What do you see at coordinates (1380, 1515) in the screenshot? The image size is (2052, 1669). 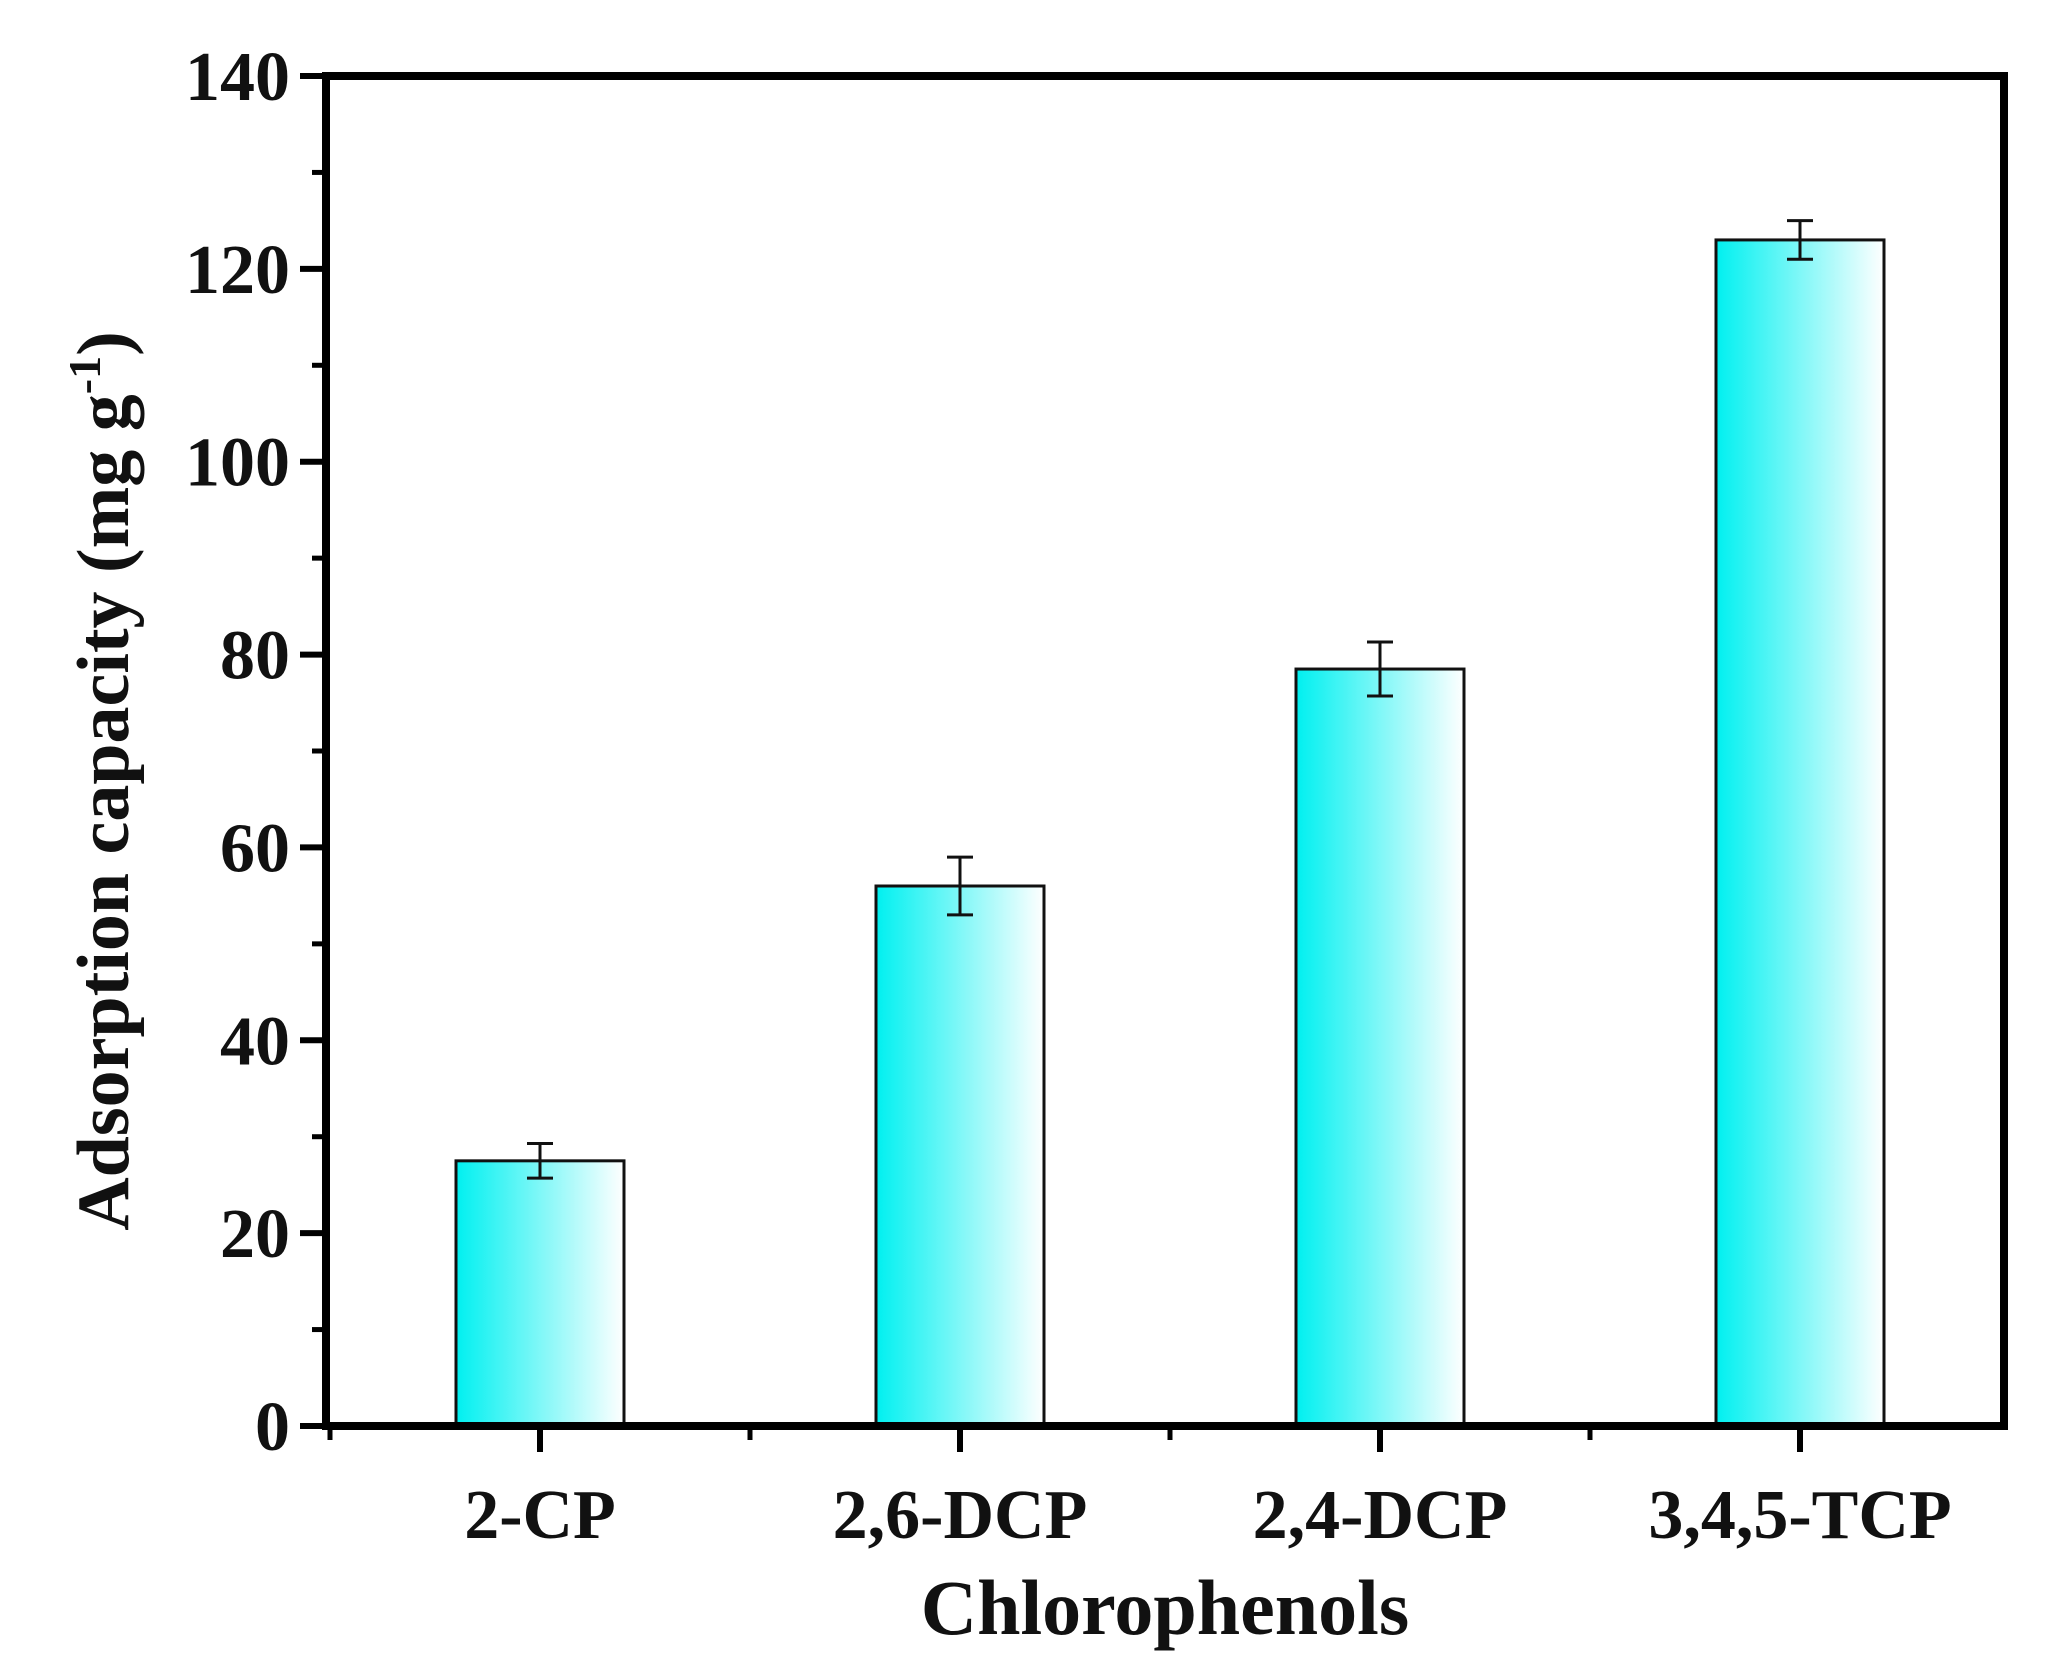 I see `x-tick-label: 2,4-DCP` at bounding box center [1380, 1515].